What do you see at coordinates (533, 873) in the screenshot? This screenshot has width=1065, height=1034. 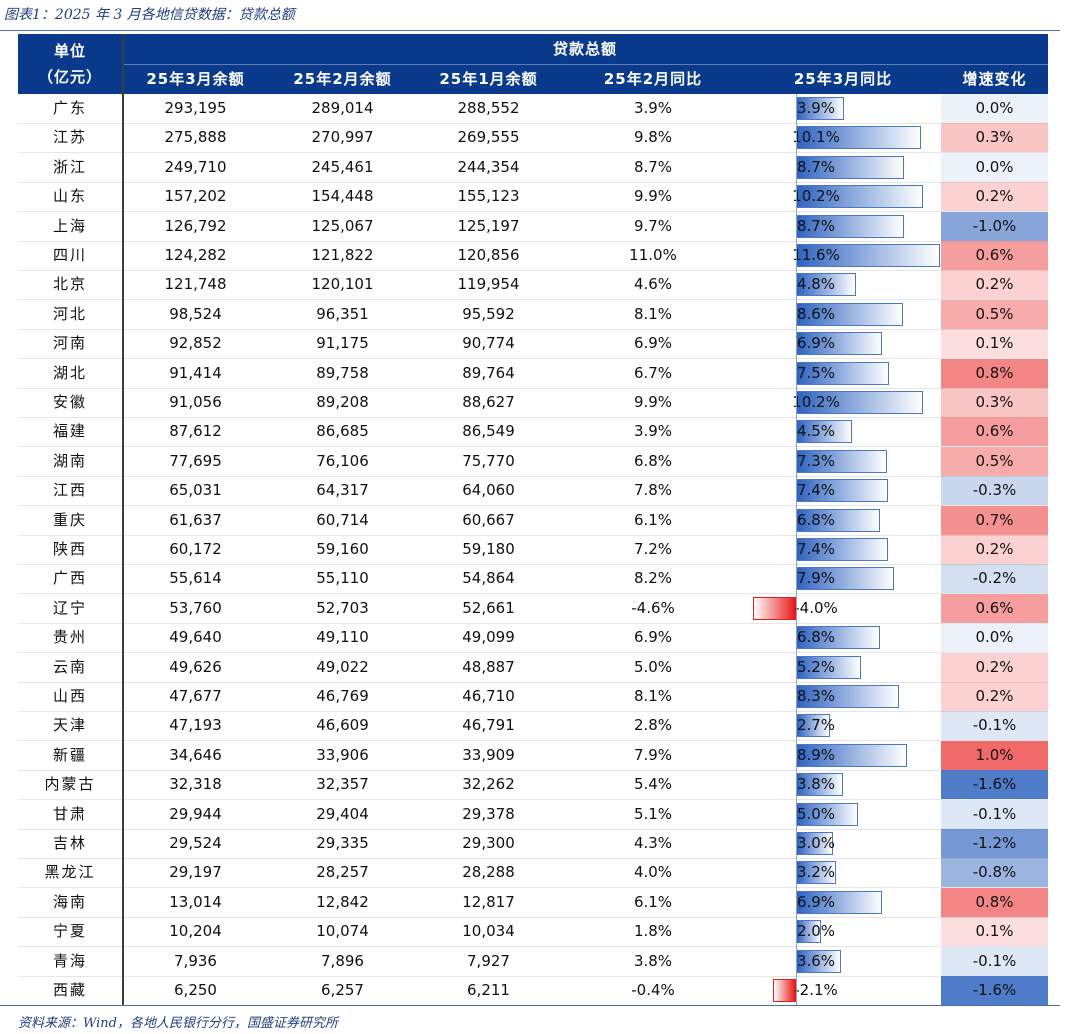 I see `table-row: 黑龙江 29,197 28,257 28,288 4.0% 3.2% -0.8%` at bounding box center [533, 873].